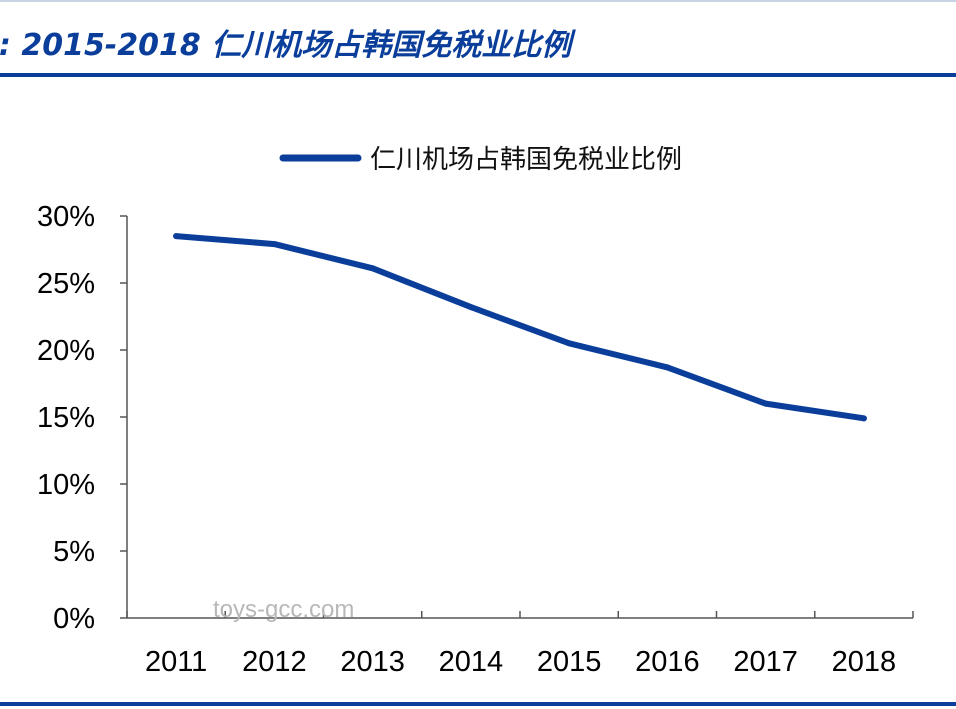  I want to click on y-tick-label: 0%, so click(74, 619).